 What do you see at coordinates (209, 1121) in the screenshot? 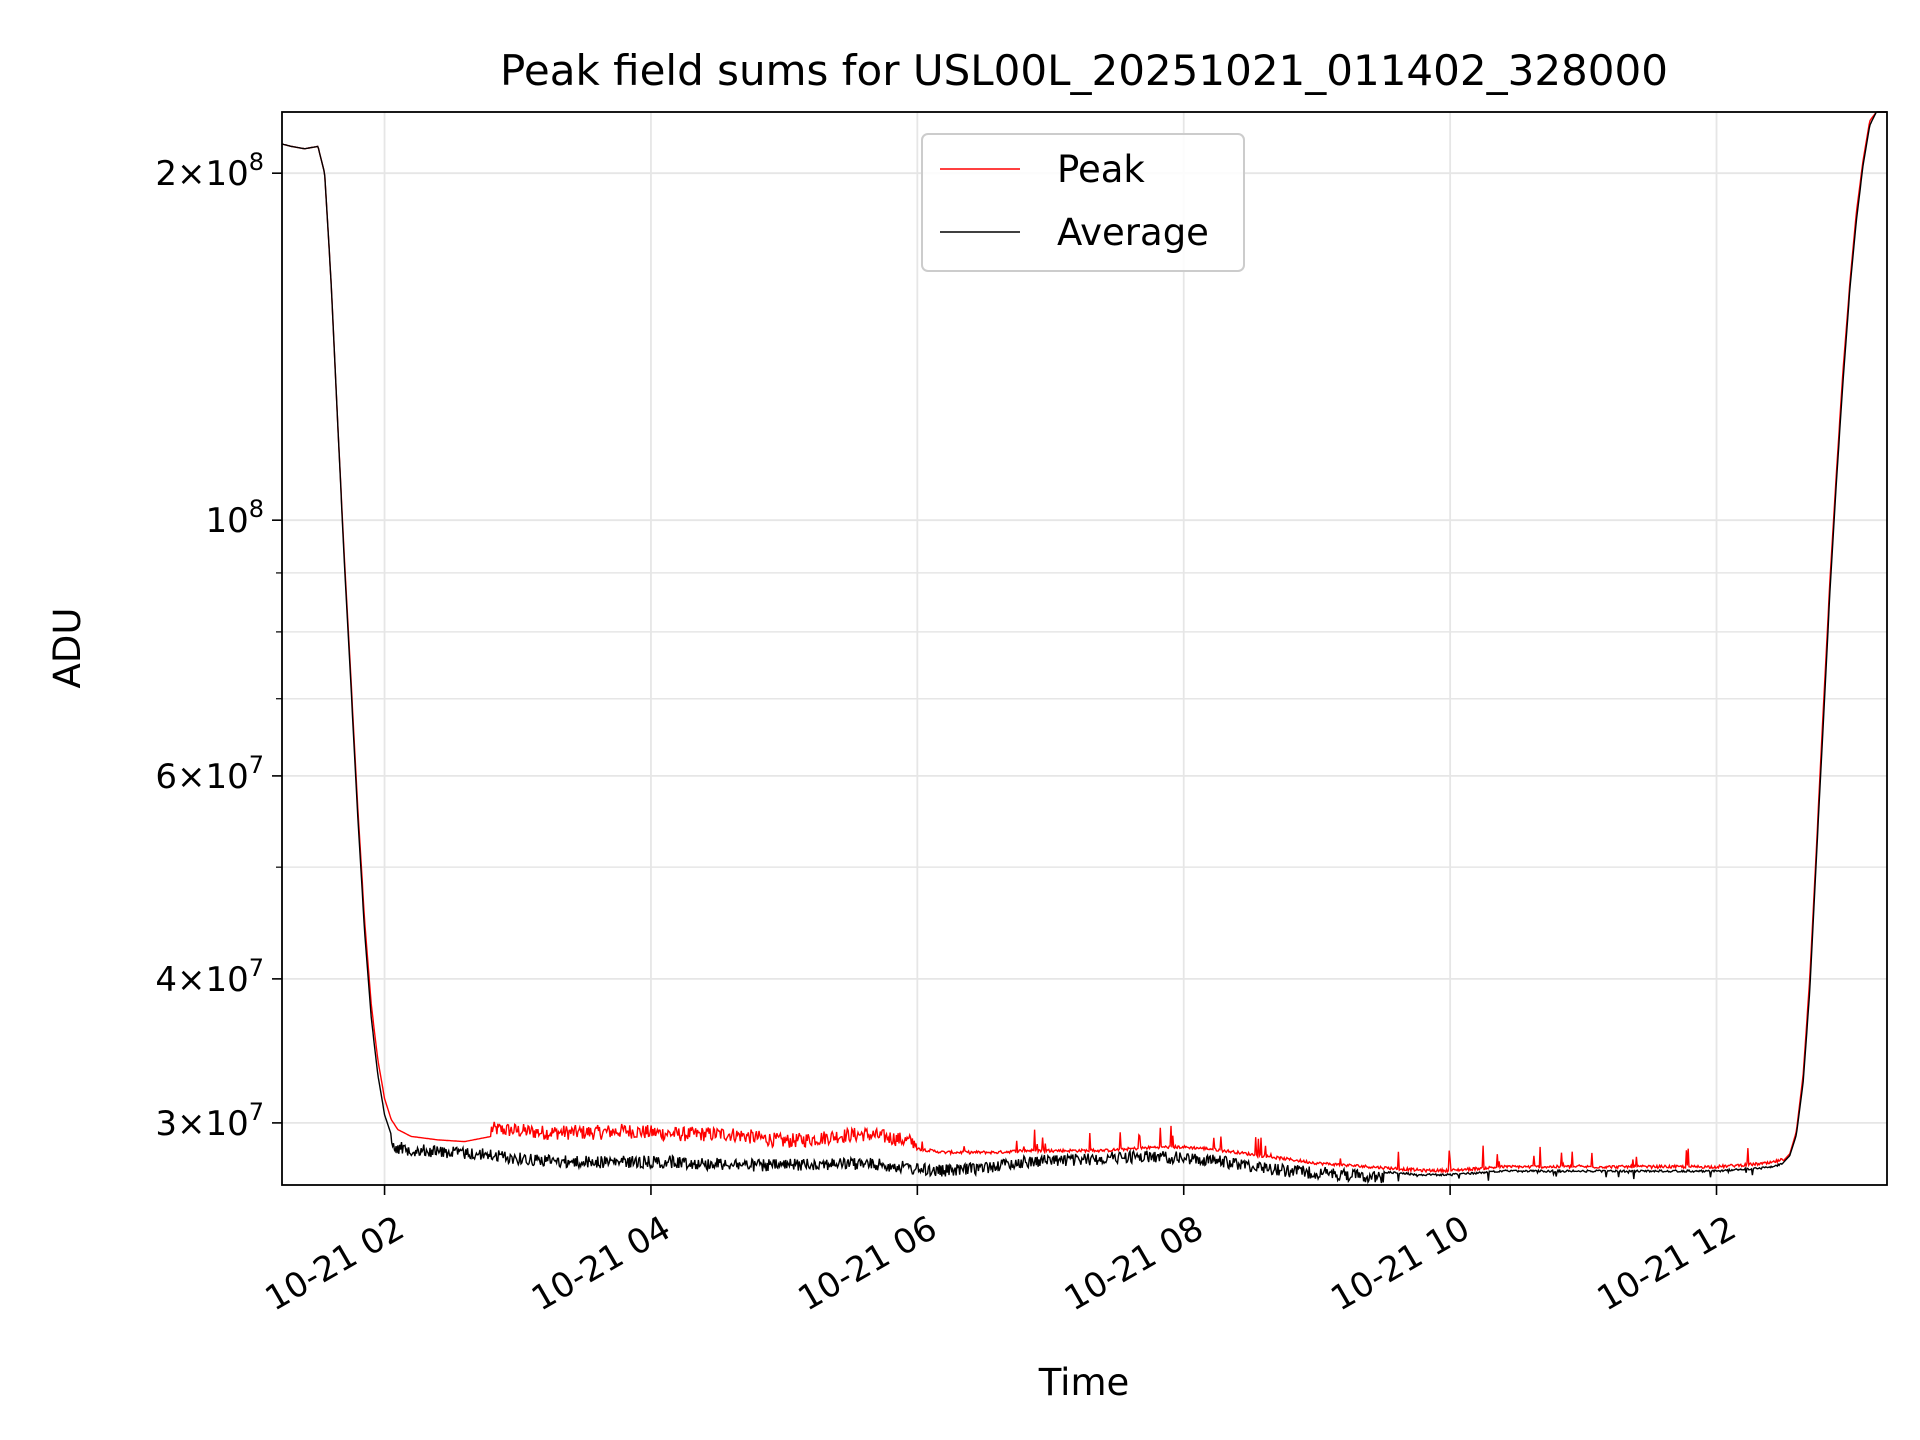
I see `y-tick-label: 3×107` at bounding box center [209, 1121].